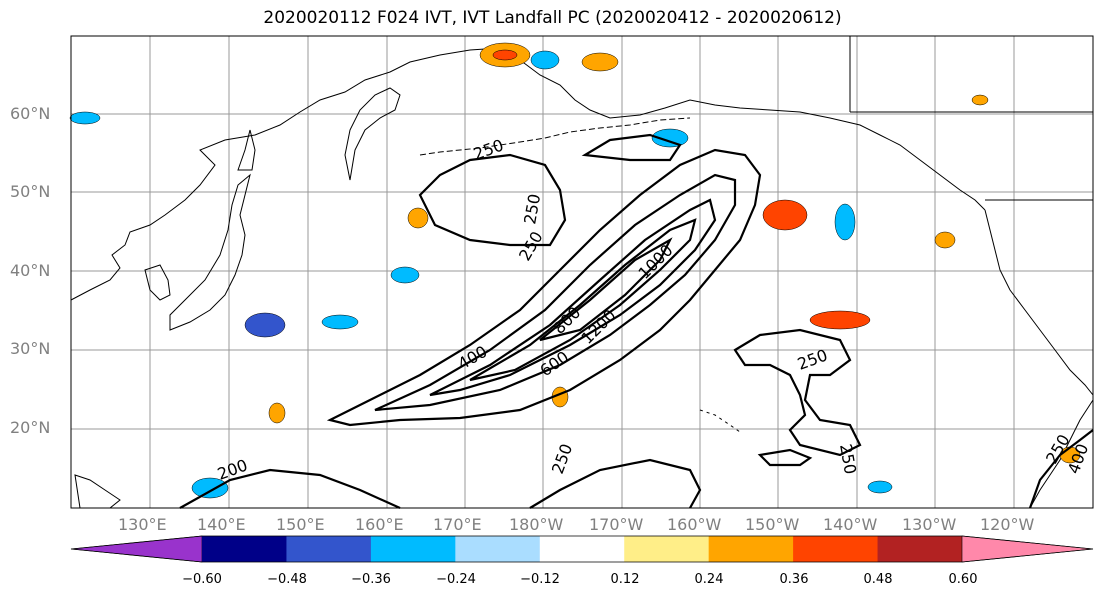  I want to click on lon-label: 130°W, so click(929, 524).